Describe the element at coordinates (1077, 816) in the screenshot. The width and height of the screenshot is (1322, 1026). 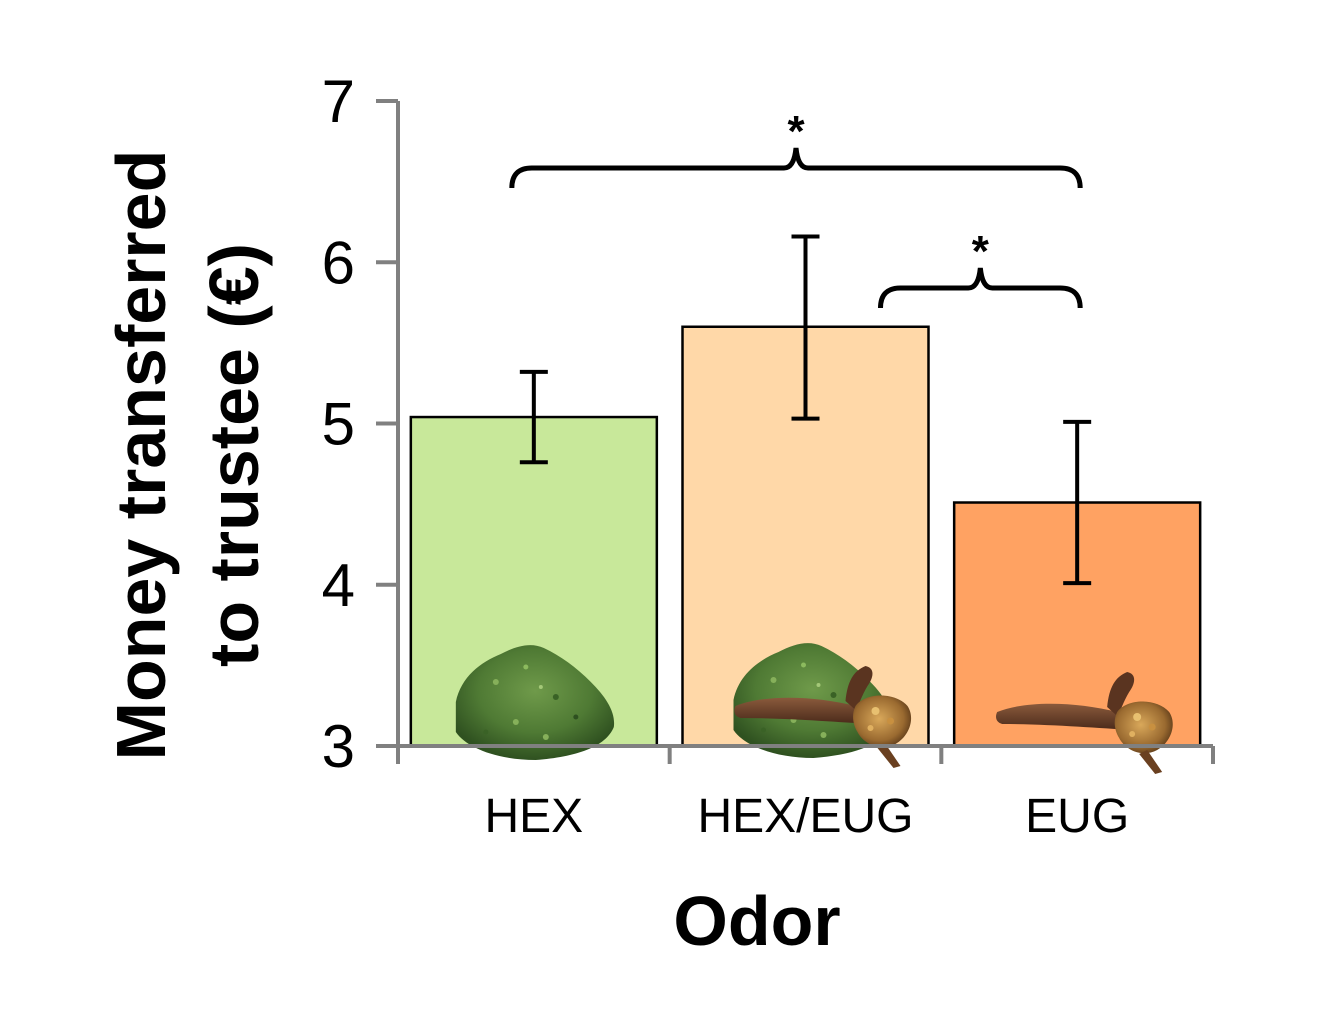
I see `x-tick-label: EUG` at that location.